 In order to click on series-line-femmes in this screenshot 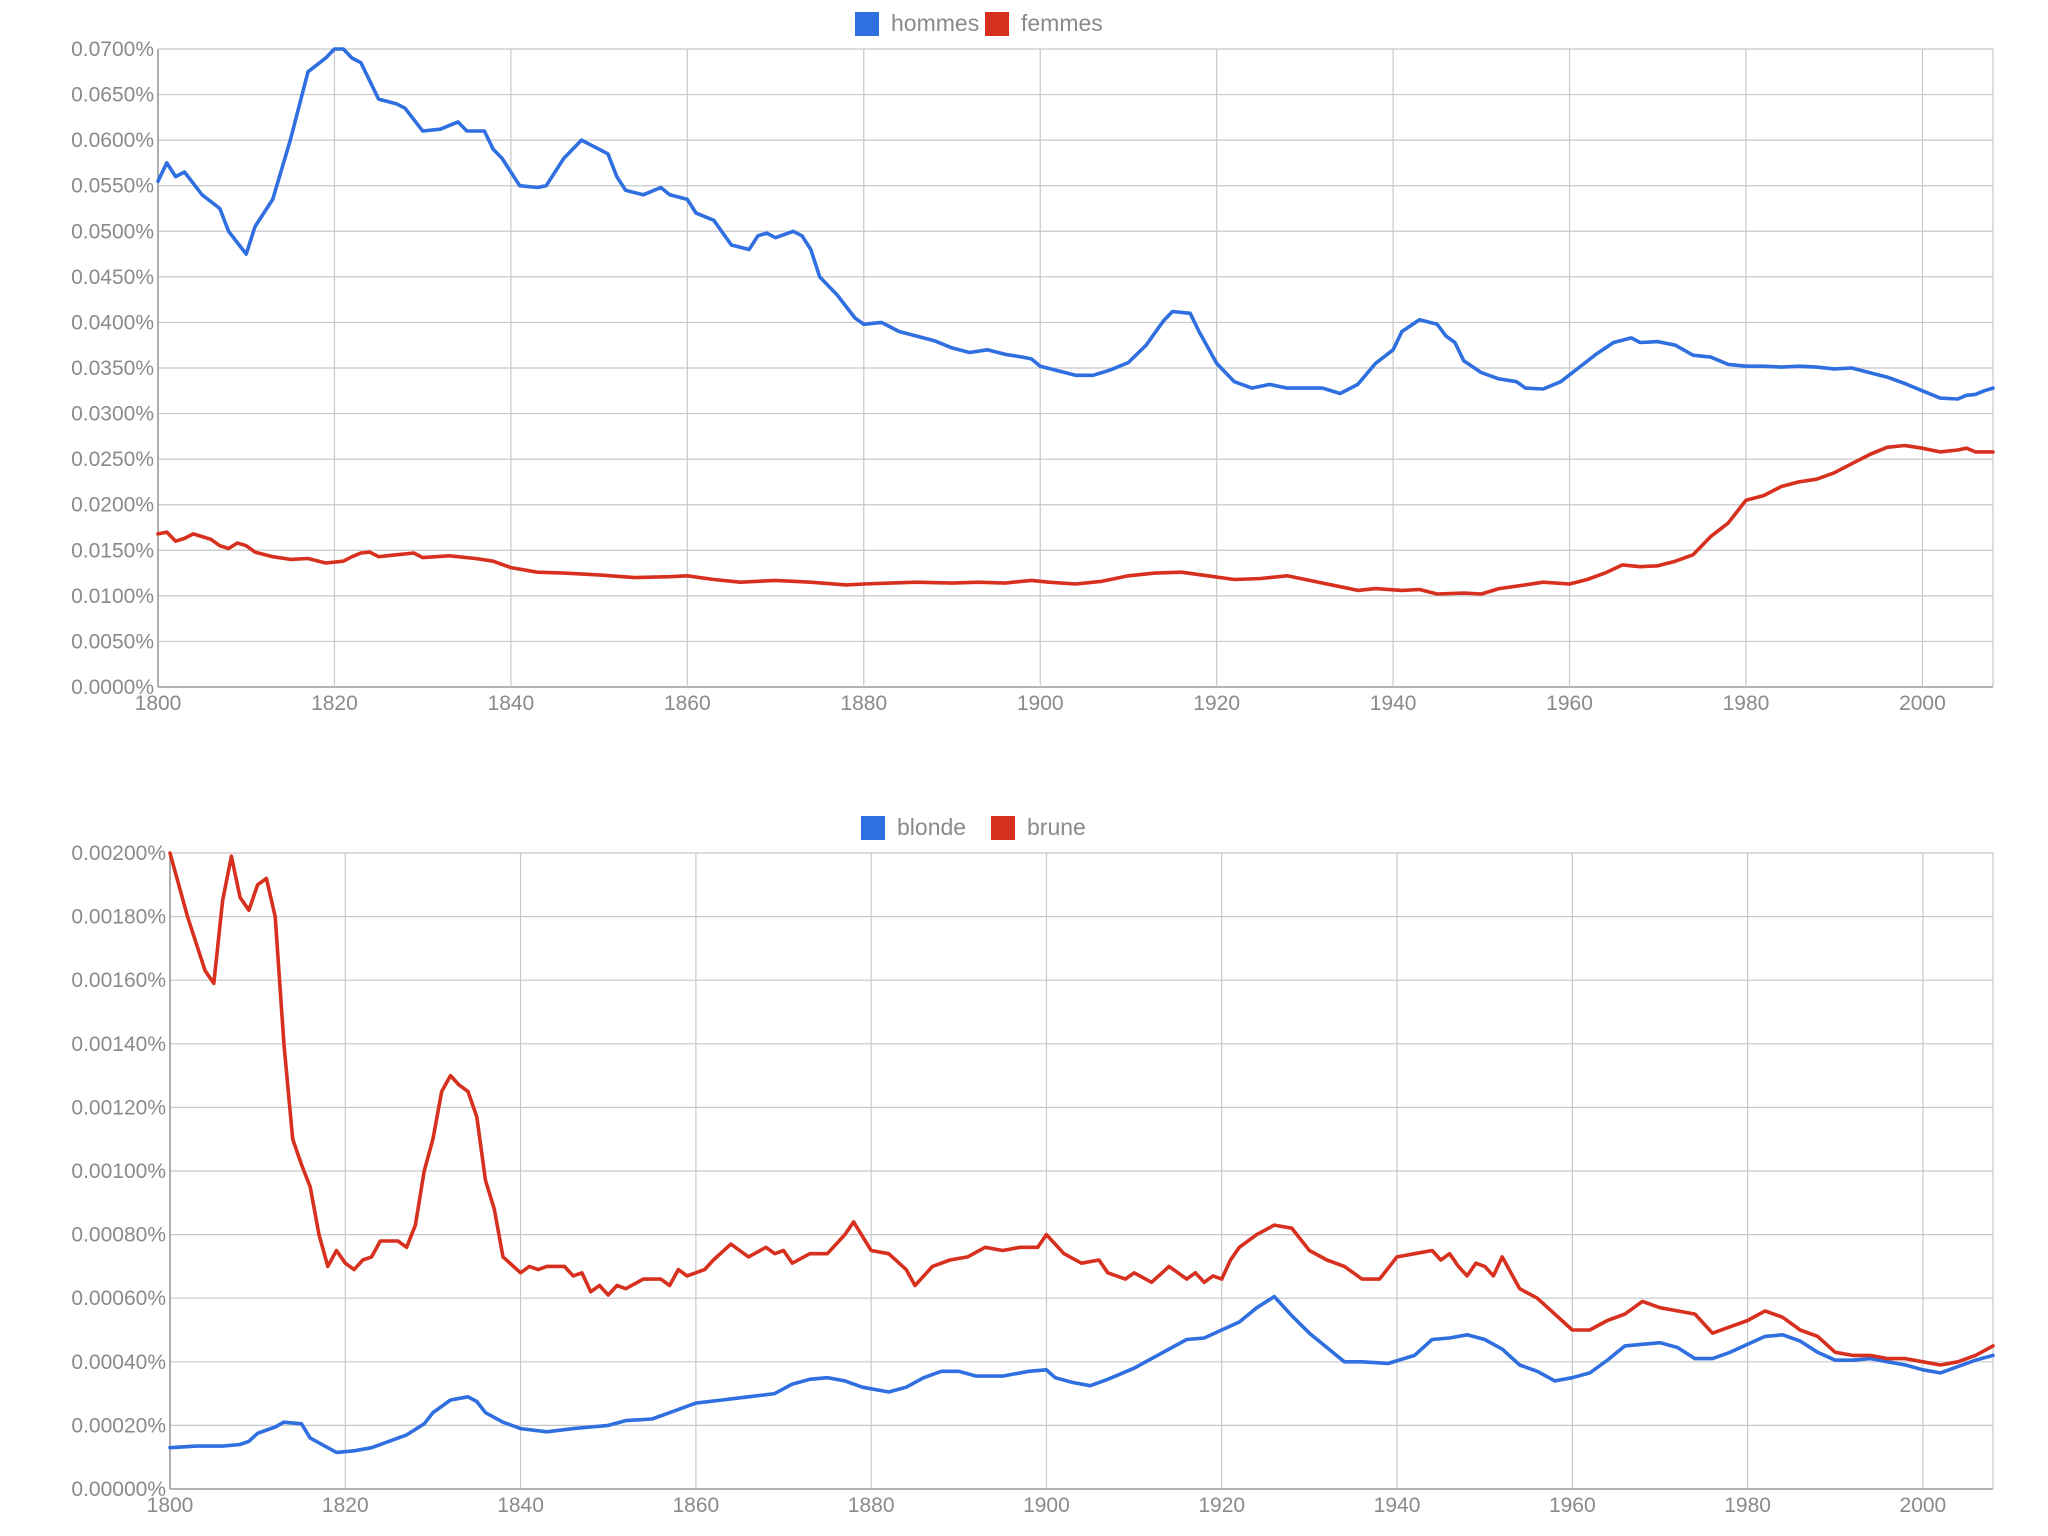, I will do `click(1075, 519)`.